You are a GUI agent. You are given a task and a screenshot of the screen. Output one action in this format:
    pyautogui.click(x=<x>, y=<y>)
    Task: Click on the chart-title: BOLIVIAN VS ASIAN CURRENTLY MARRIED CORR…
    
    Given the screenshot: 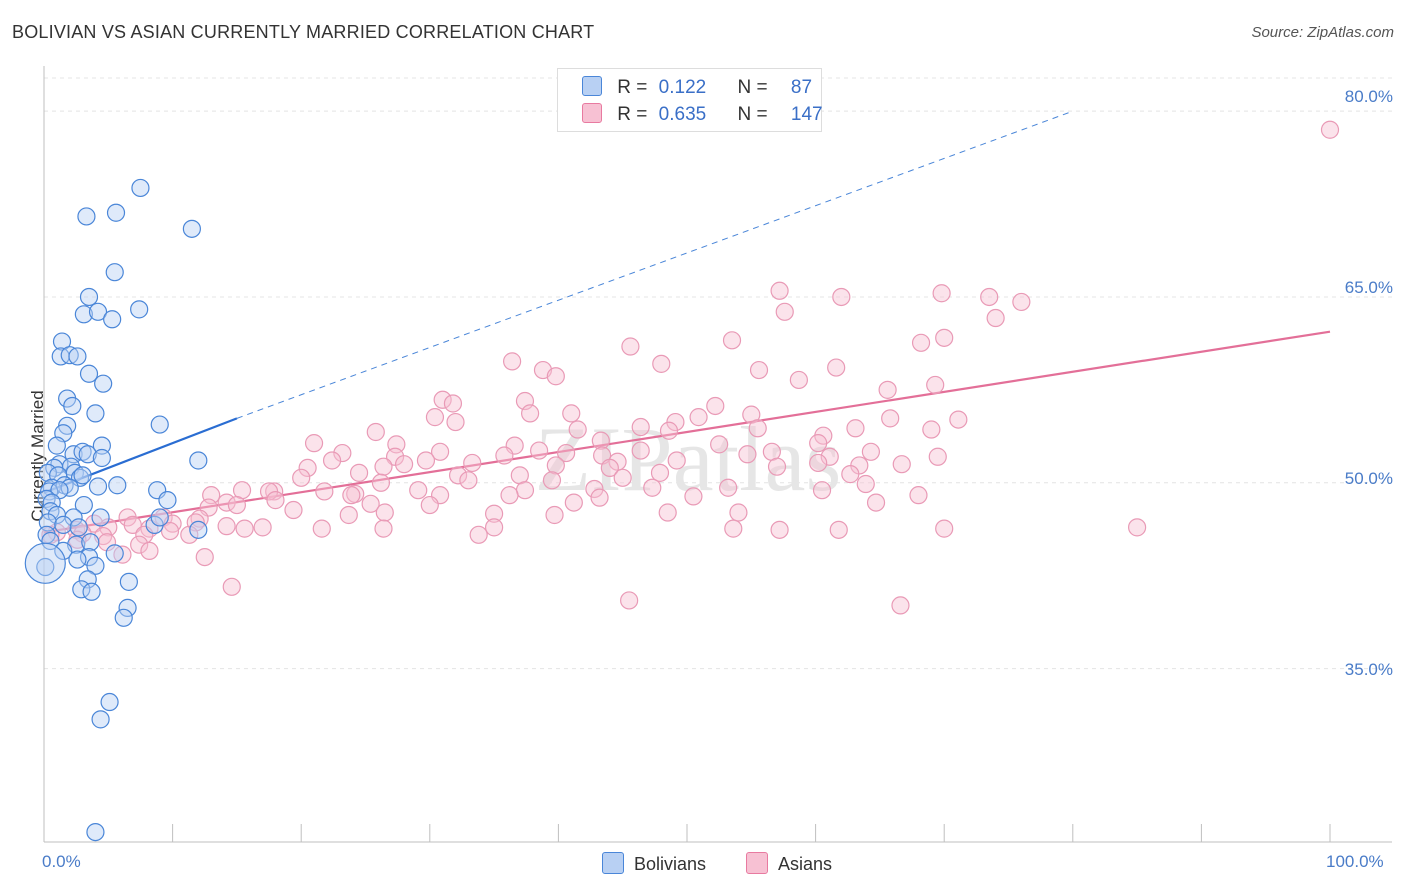 What is the action you would take?
    pyautogui.click(x=303, y=32)
    